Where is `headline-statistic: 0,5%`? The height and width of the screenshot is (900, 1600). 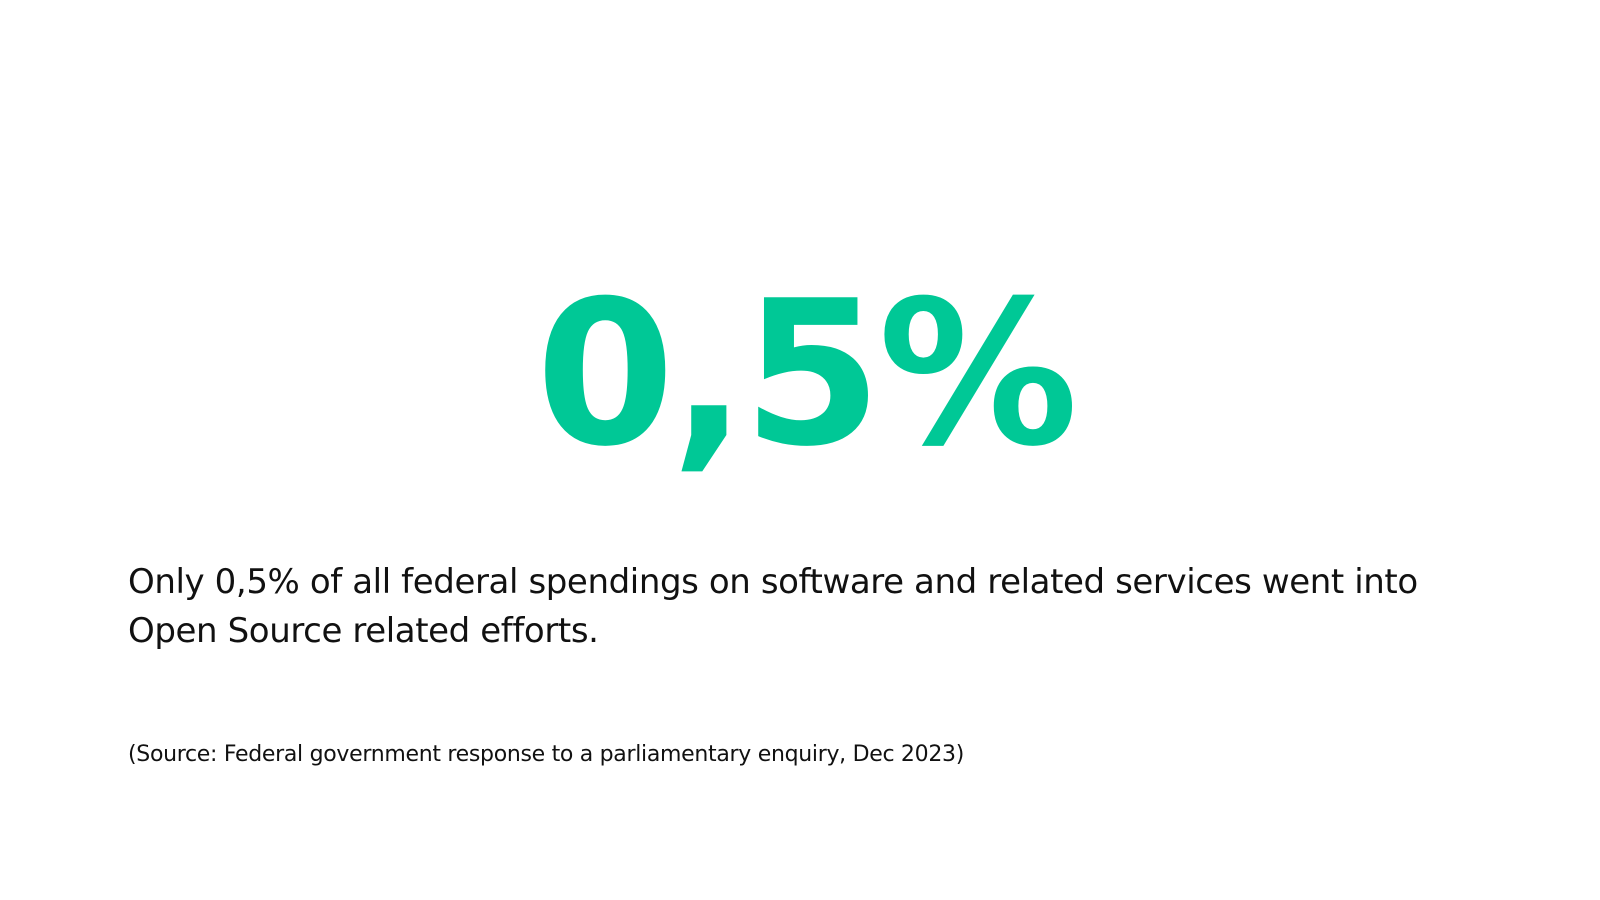 headline-statistic: 0,5% is located at coordinates (807, 374).